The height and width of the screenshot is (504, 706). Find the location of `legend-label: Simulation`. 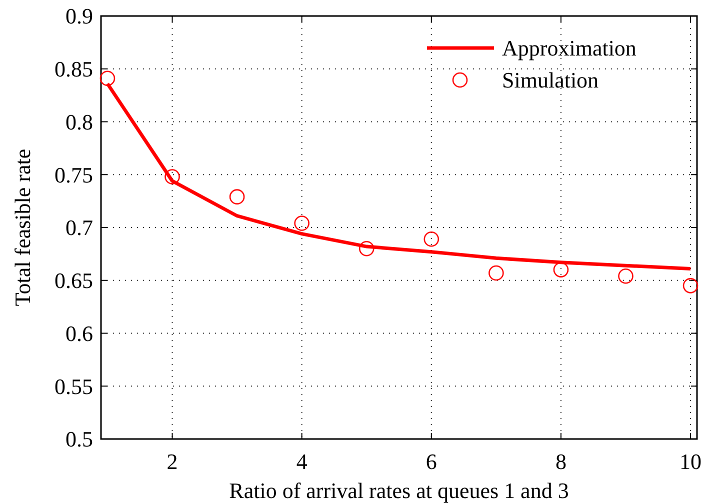

legend-label: Simulation is located at coordinates (550, 80).